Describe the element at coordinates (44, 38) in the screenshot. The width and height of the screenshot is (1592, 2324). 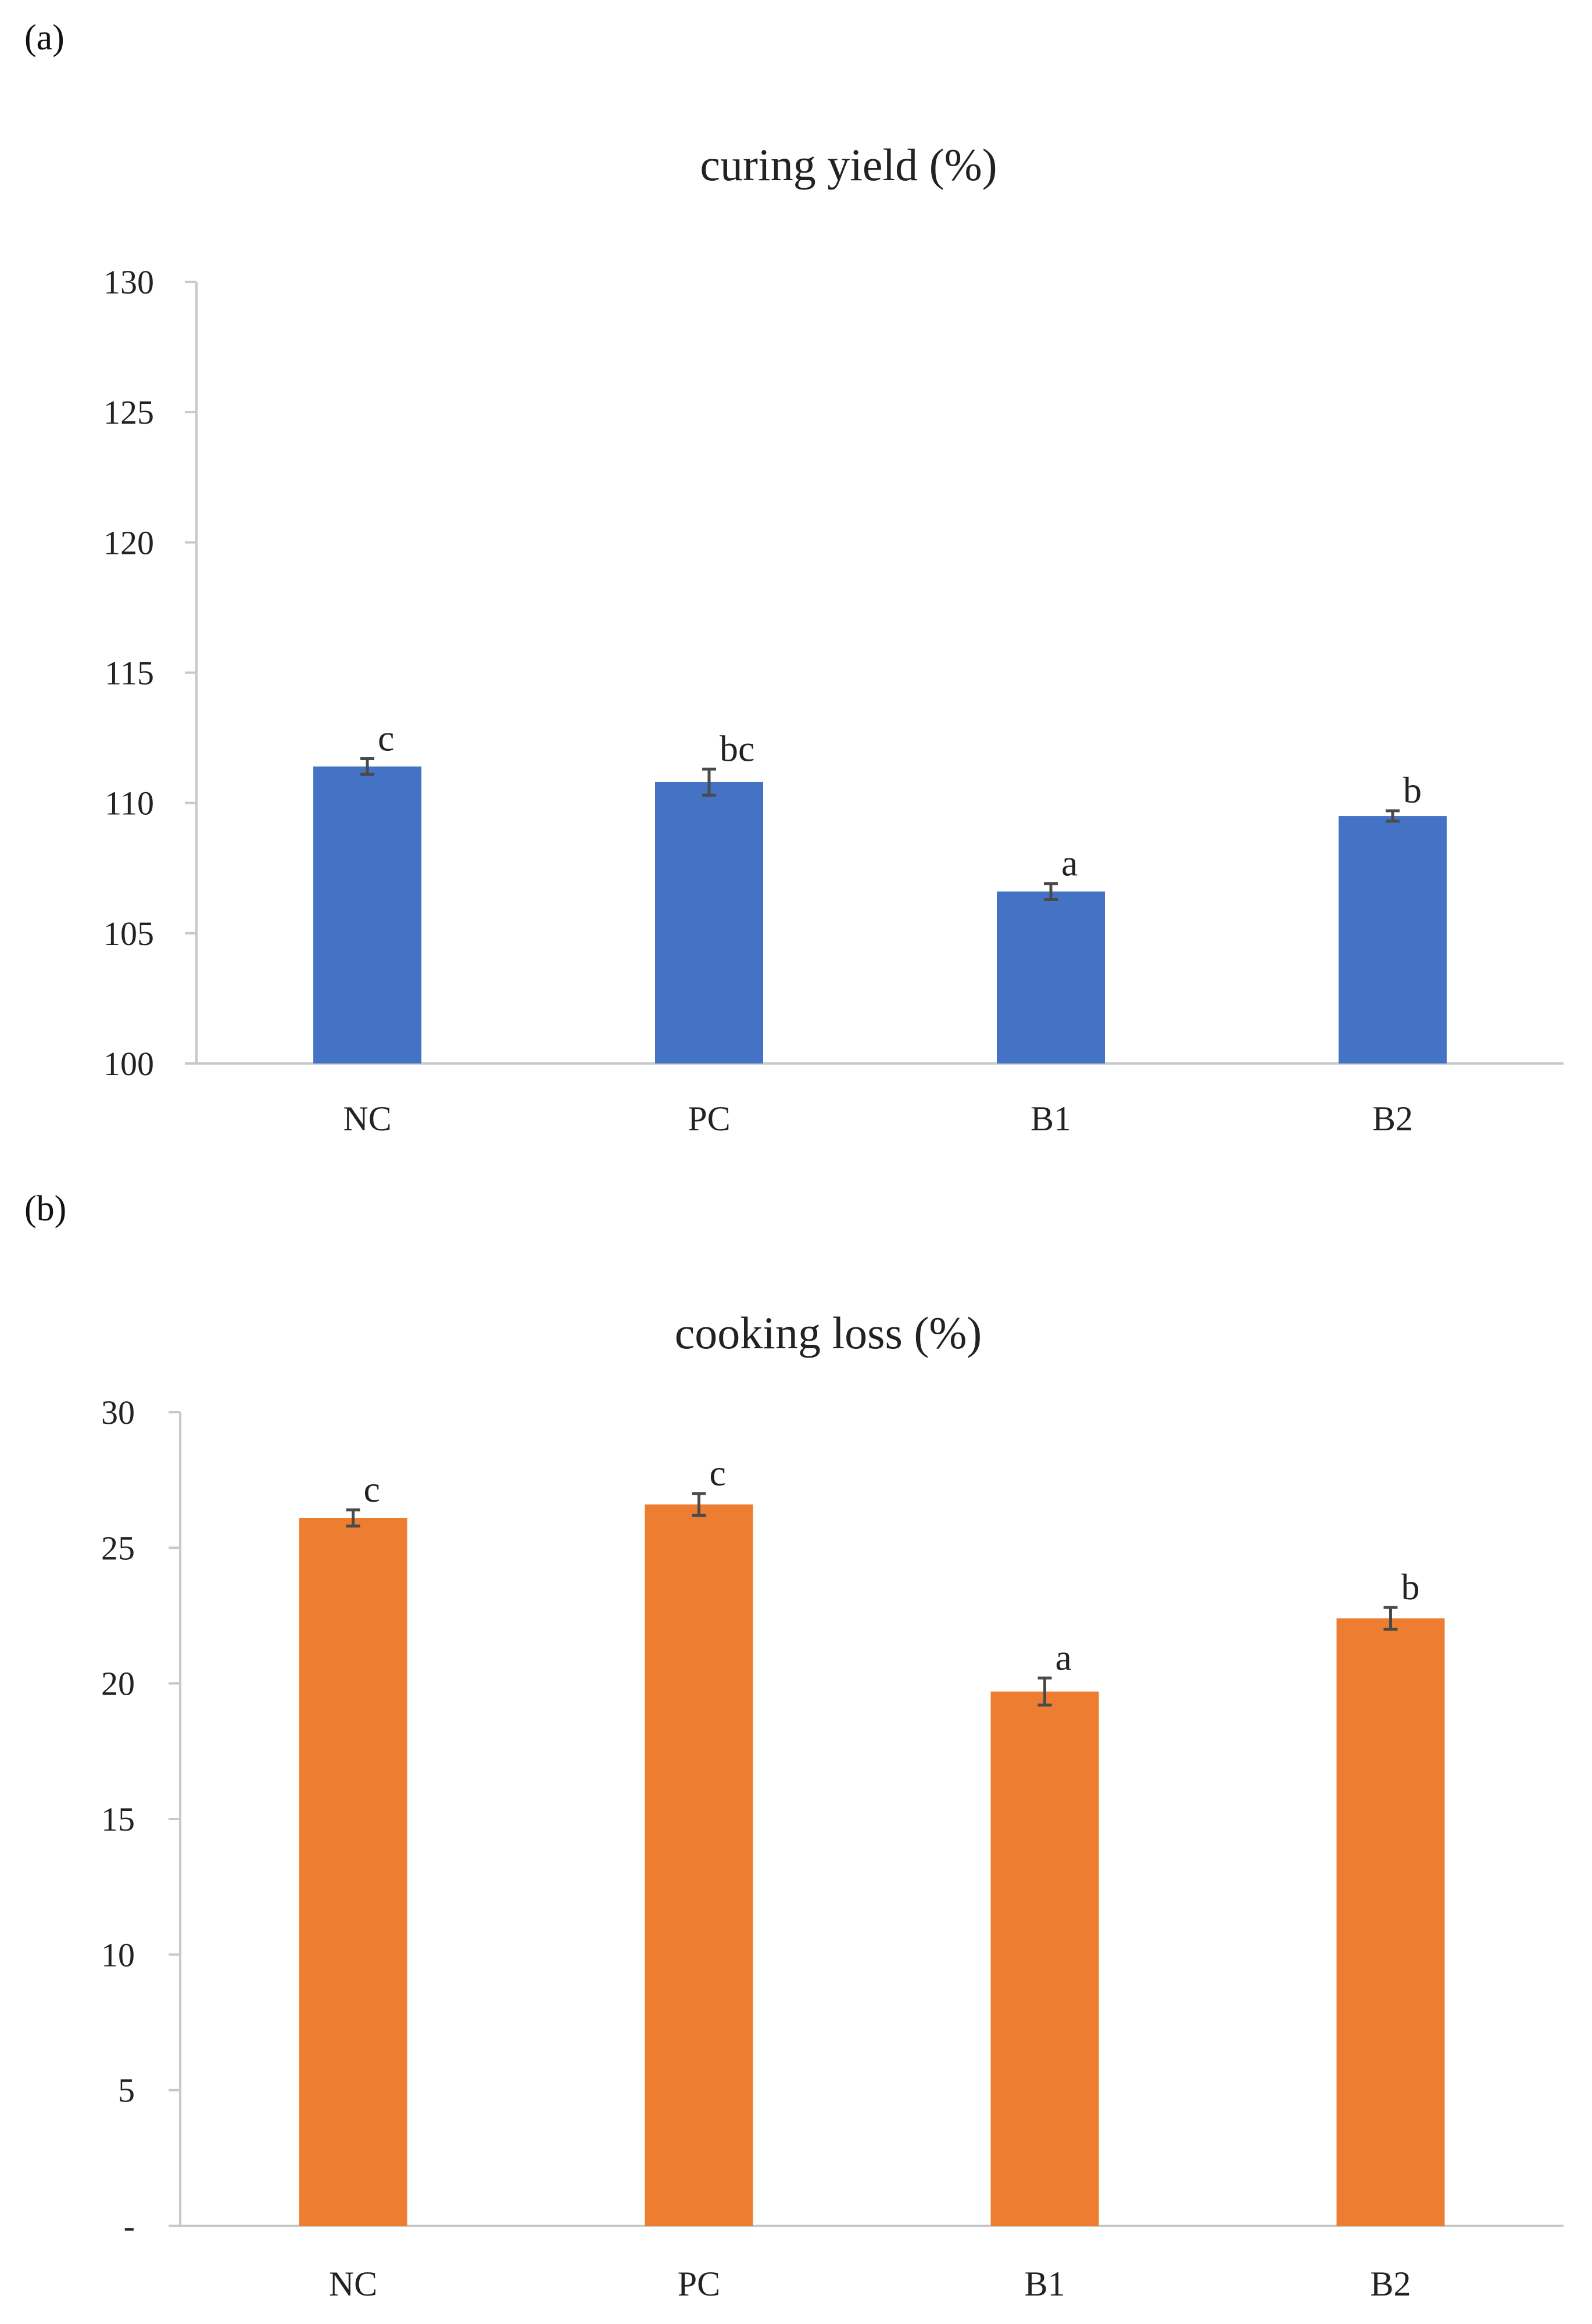
I see `panel-label-a: (a)` at that location.